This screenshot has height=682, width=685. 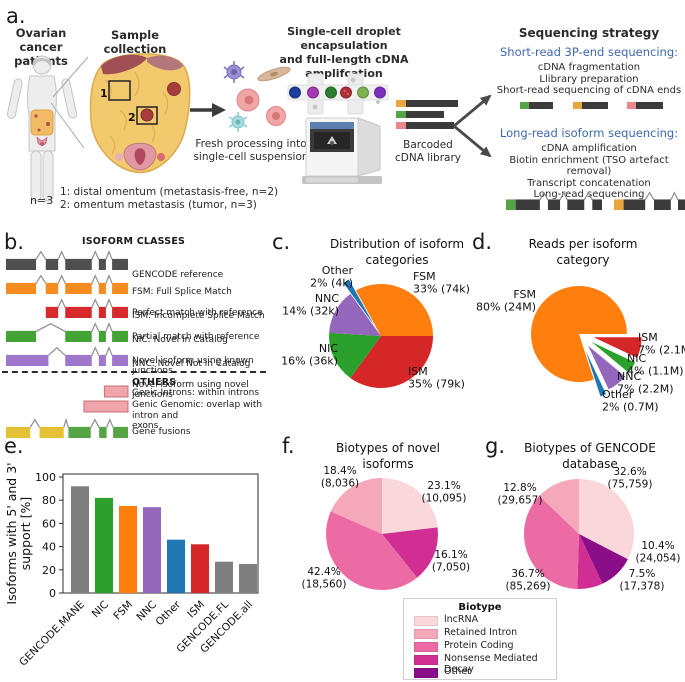 I want to click on pie-slice-Protein Coding, so click(x=551, y=542).